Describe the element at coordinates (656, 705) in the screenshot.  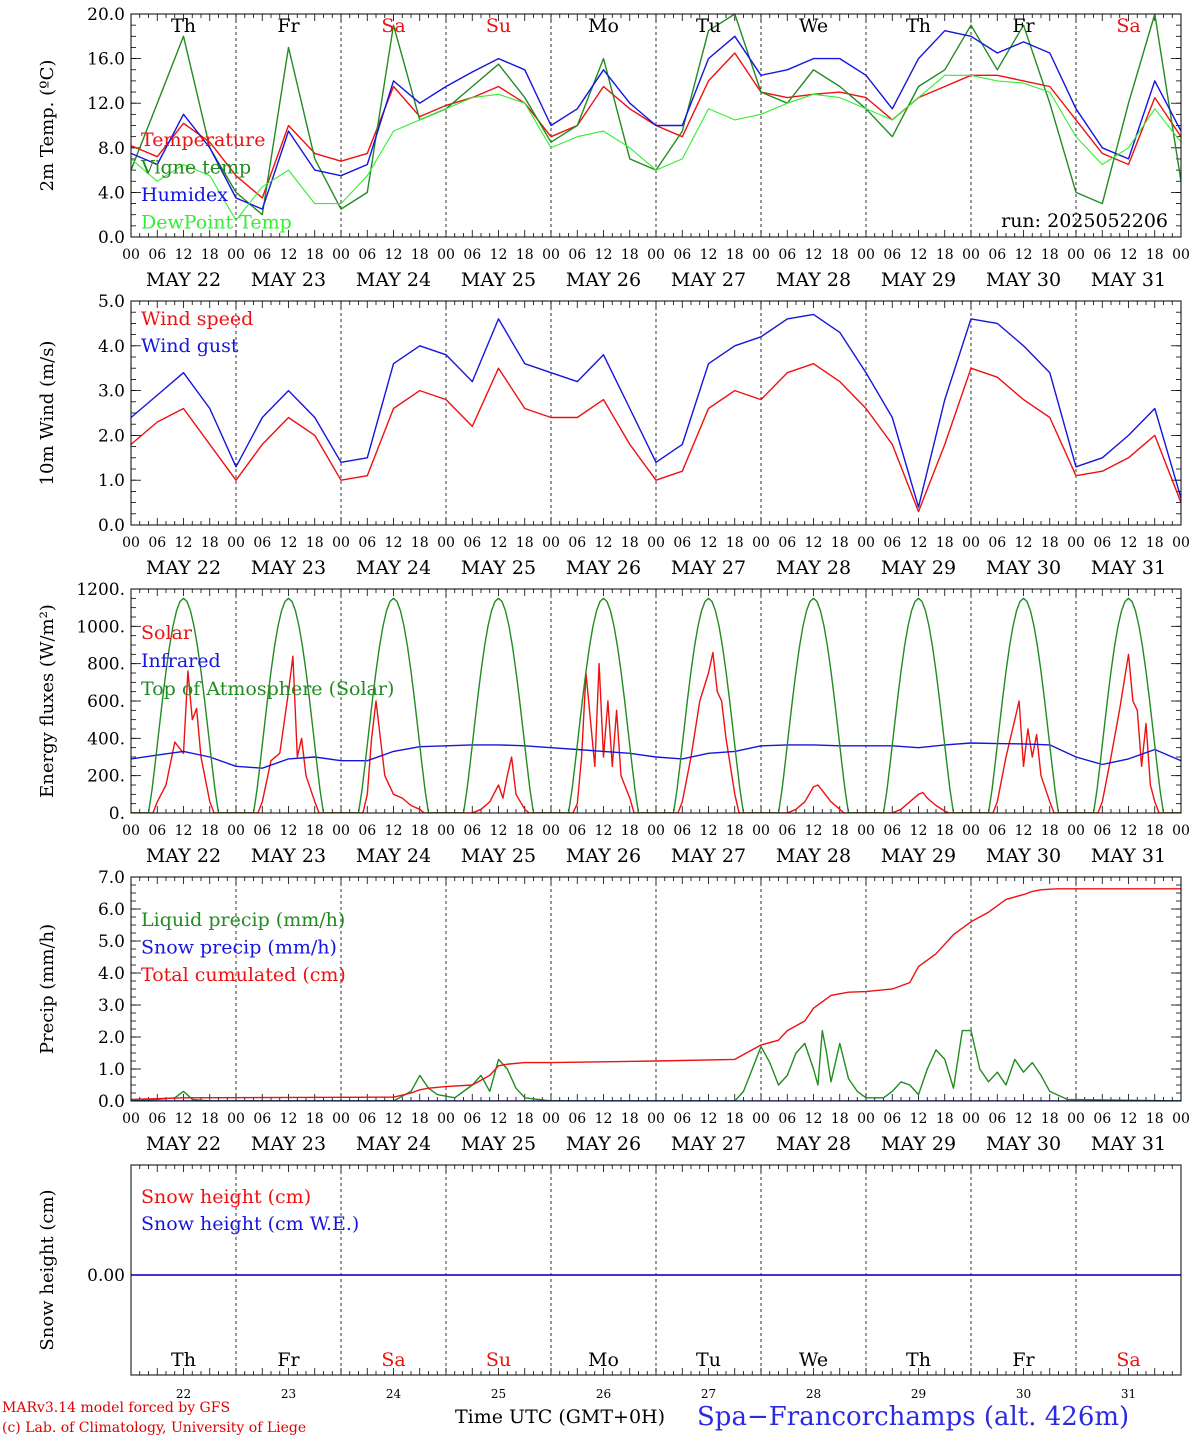
I see `series-group` at that location.